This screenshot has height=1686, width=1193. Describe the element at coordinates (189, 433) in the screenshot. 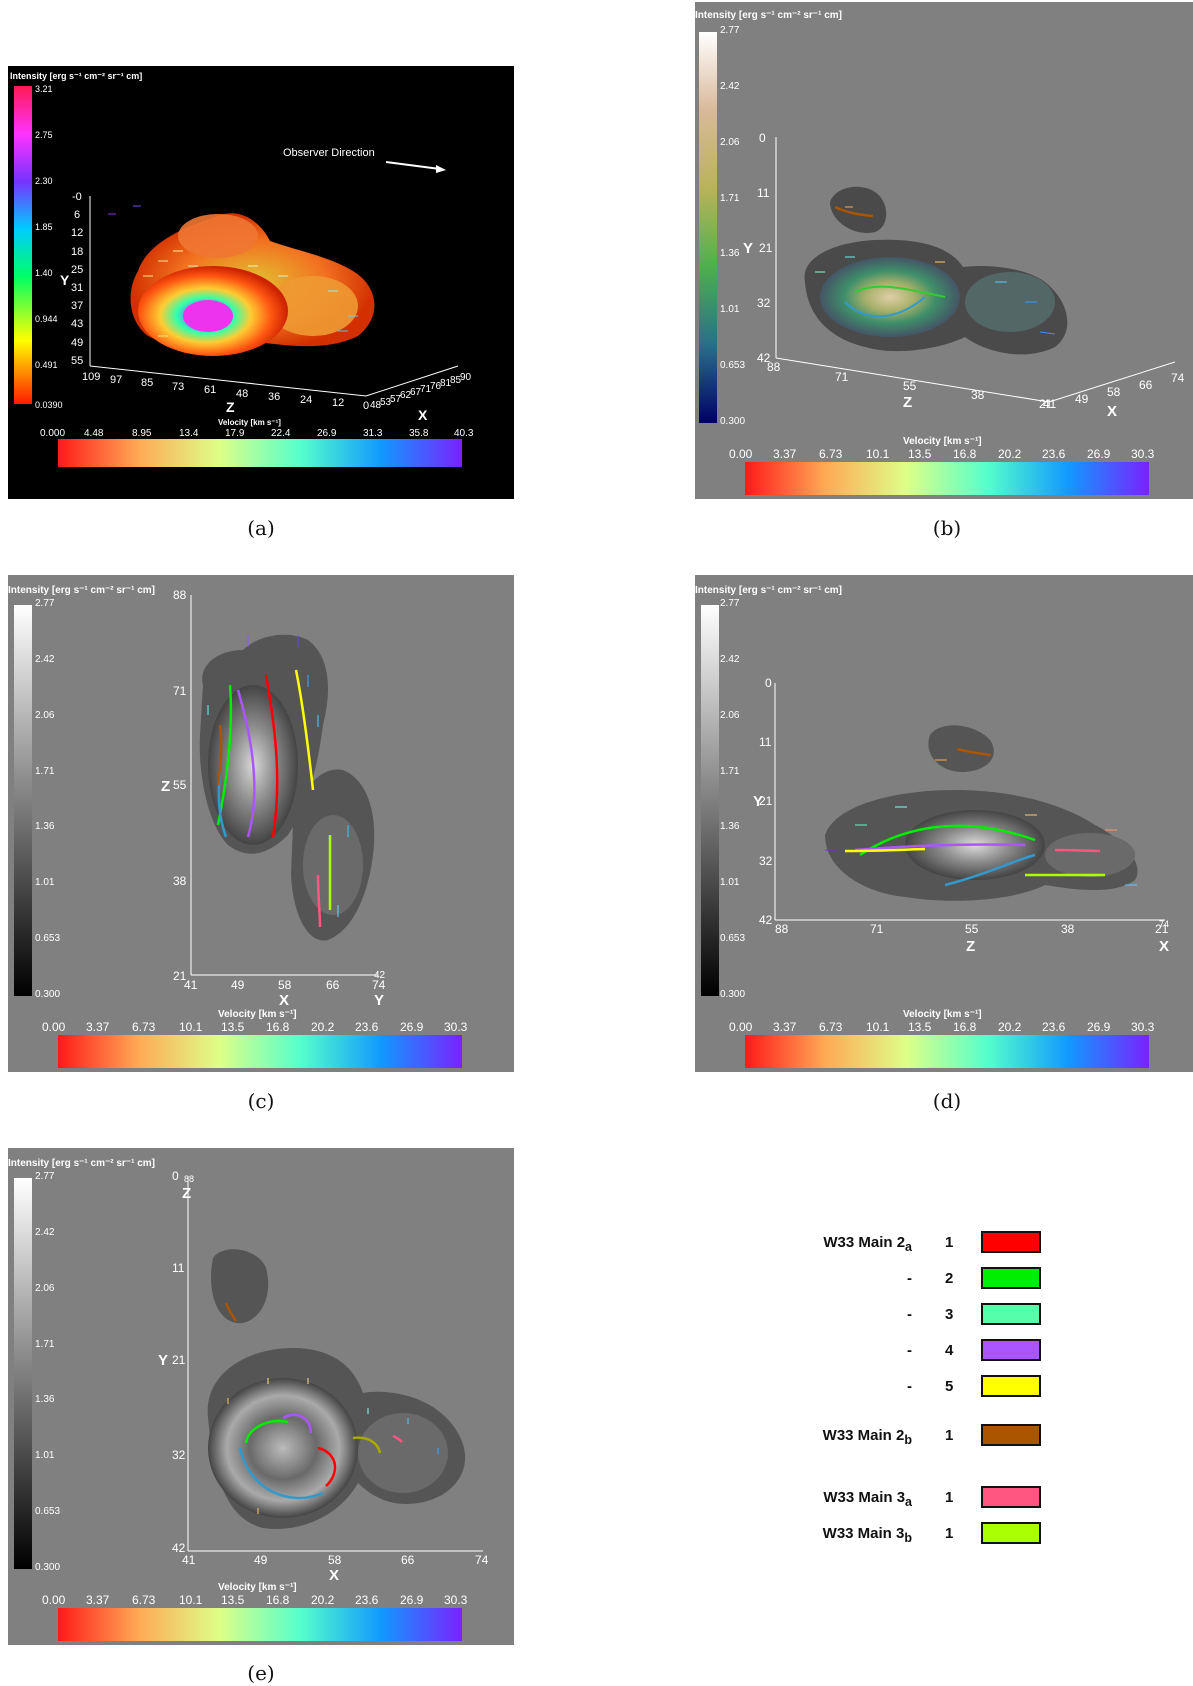

I see `velocity-tick: 13.4` at that location.